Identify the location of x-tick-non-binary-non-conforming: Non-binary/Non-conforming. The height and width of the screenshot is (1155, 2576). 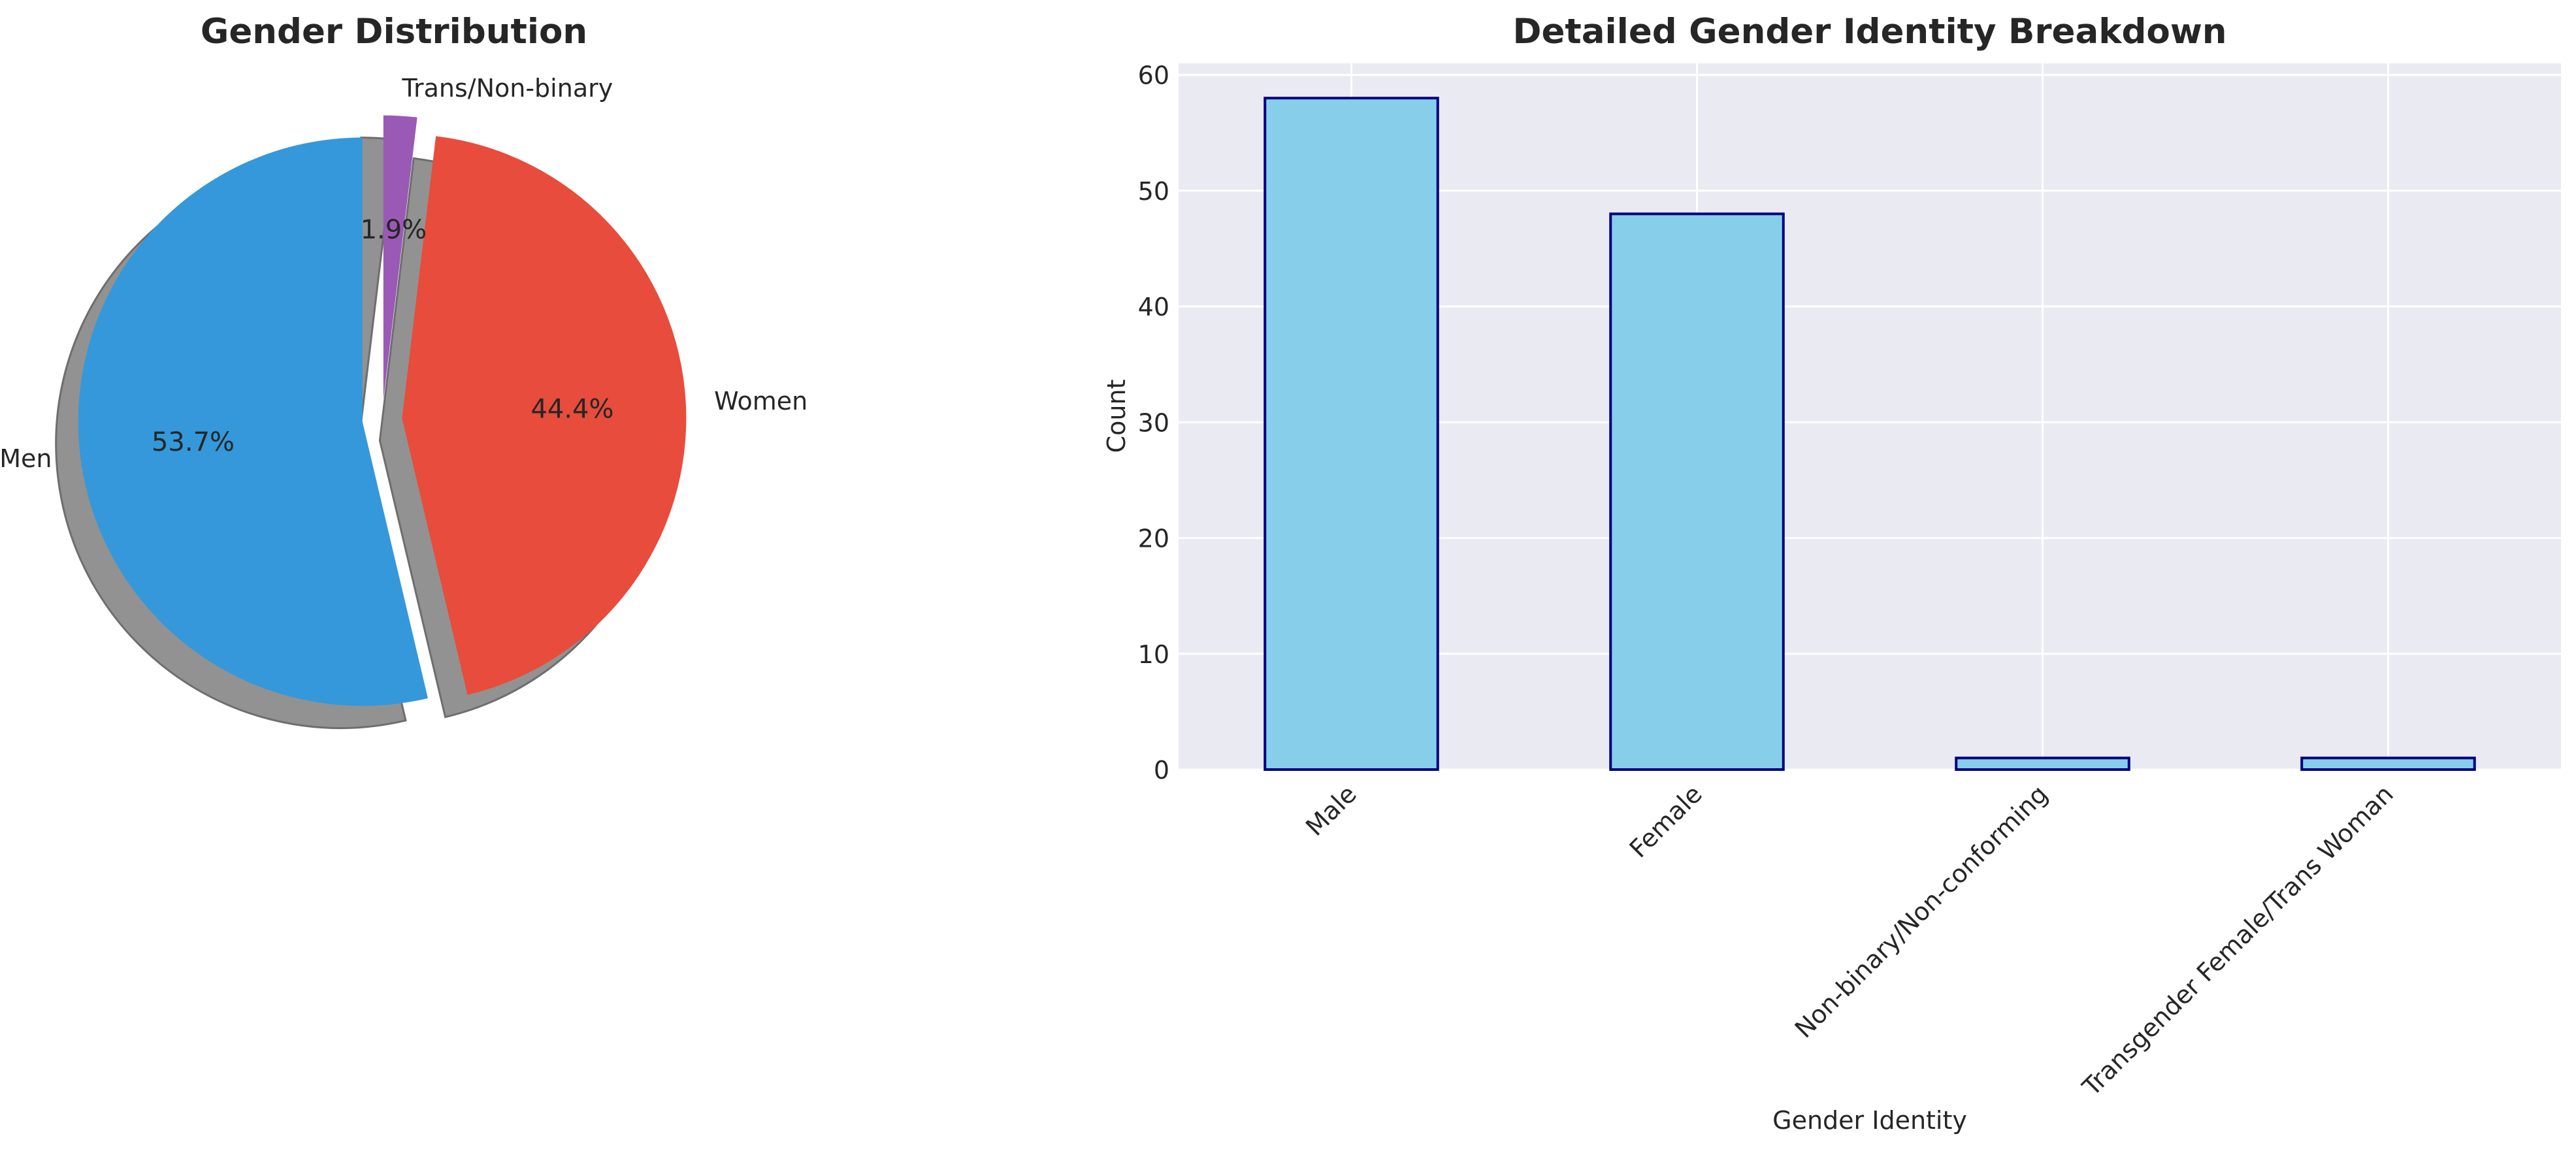
(1921, 911).